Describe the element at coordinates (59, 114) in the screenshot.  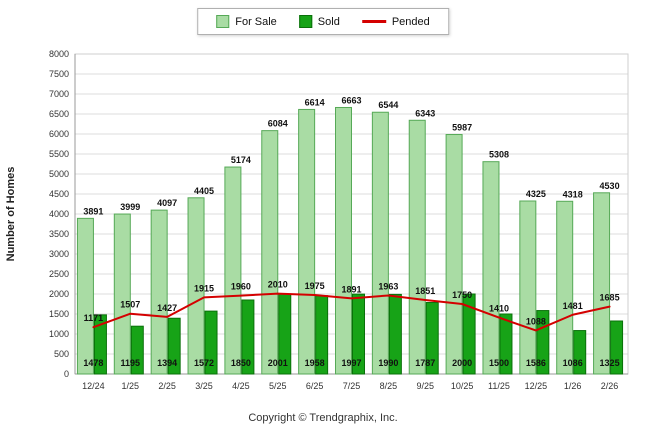
I see `y-axis-tick-label: 6500` at that location.